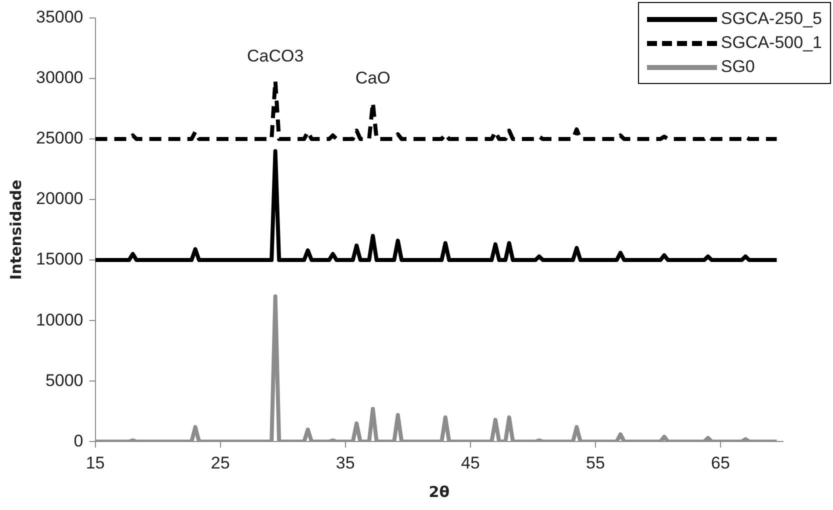 The height and width of the screenshot is (510, 833). I want to click on x-tick-label: 65, so click(720, 462).